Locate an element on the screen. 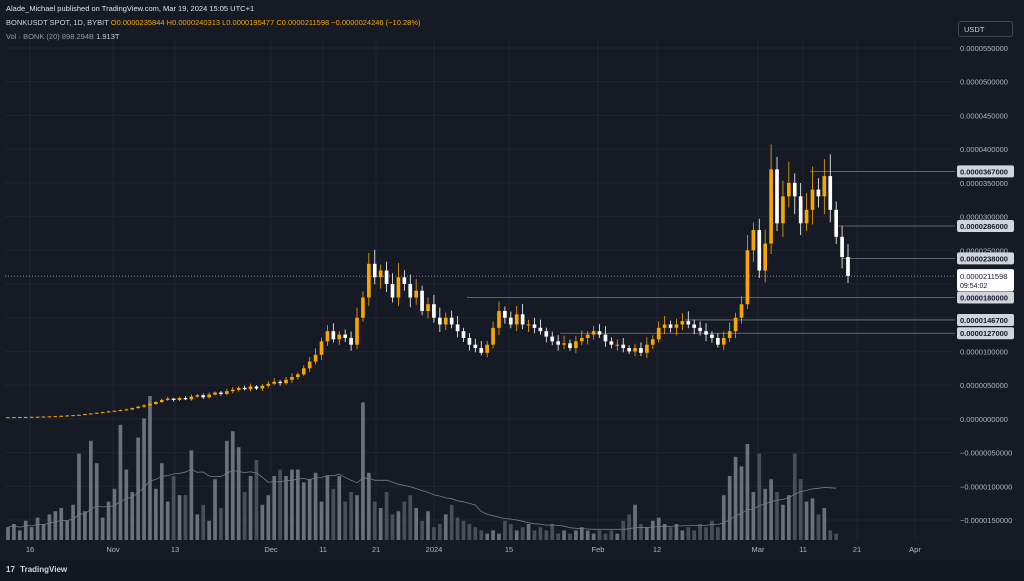 This screenshot has width=1024, height=581. price-label-text: 0.0000286000 is located at coordinates (984, 226).